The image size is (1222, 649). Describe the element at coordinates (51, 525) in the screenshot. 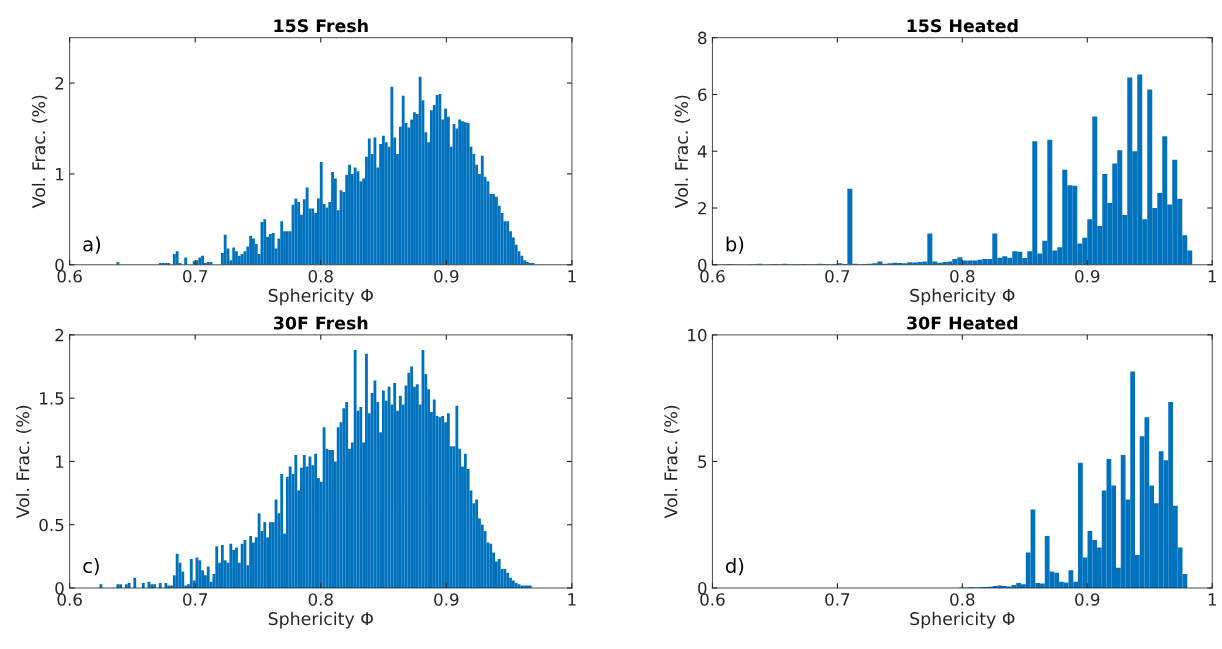

I see `y-tick-label: 0.5` at that location.